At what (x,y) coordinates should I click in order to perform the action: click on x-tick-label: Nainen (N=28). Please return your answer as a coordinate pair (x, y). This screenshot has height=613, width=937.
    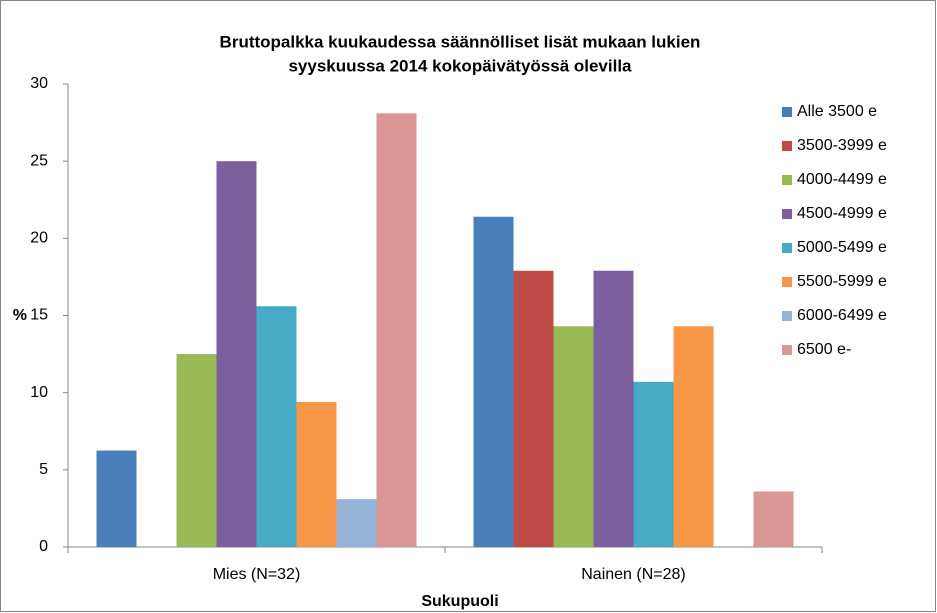
    Looking at the image, I should click on (633, 574).